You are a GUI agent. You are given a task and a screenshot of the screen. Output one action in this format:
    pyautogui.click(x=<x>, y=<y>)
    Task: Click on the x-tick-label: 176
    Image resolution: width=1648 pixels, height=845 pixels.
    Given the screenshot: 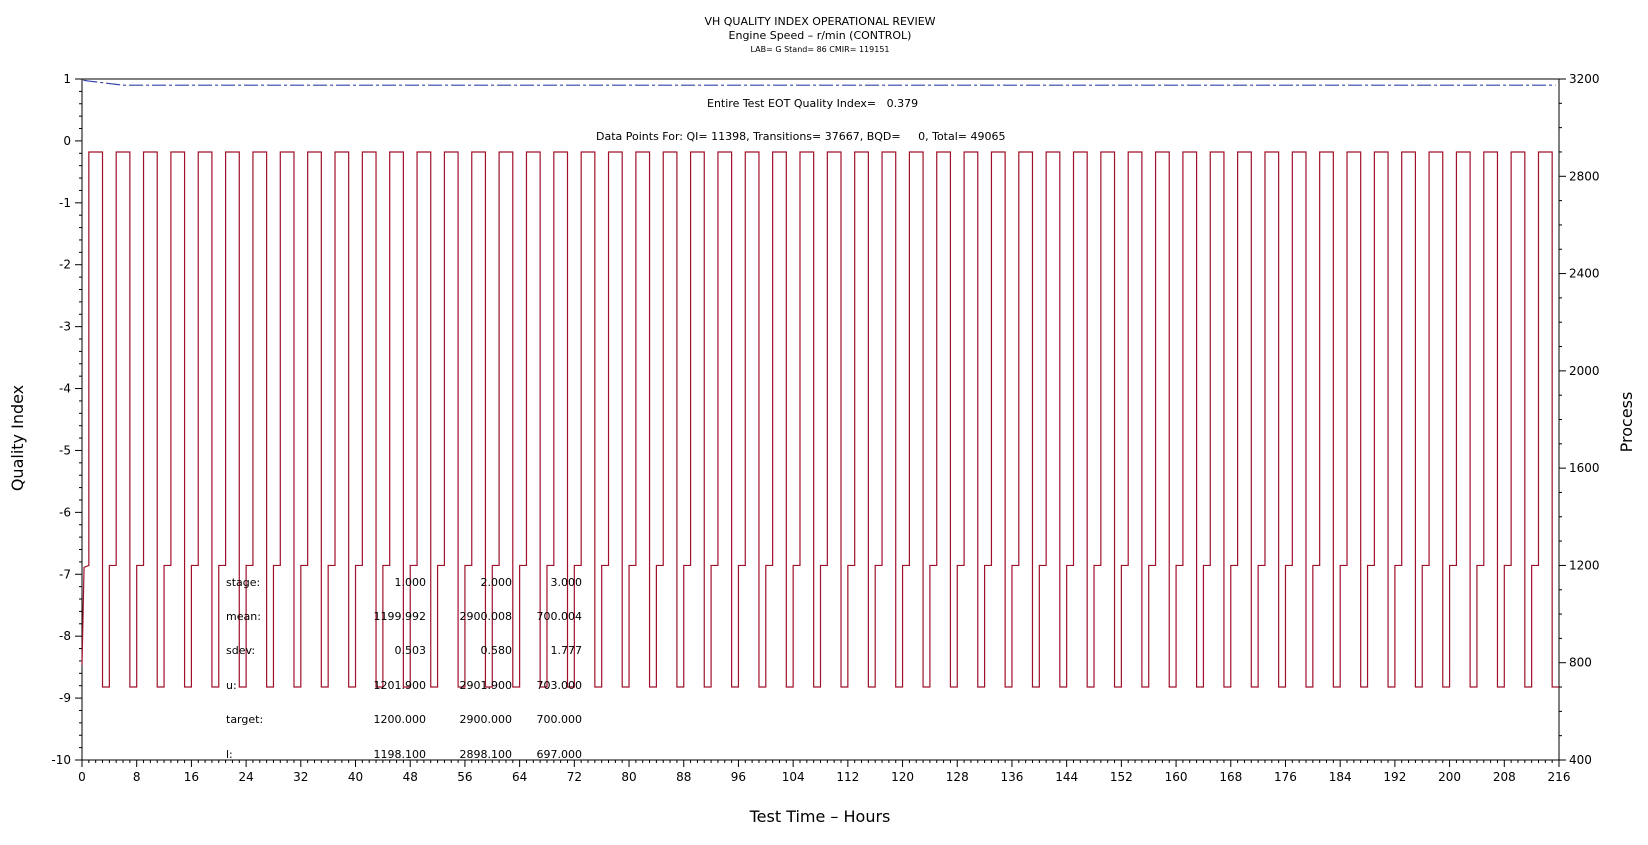 What is the action you would take?
    pyautogui.click(x=1285, y=777)
    